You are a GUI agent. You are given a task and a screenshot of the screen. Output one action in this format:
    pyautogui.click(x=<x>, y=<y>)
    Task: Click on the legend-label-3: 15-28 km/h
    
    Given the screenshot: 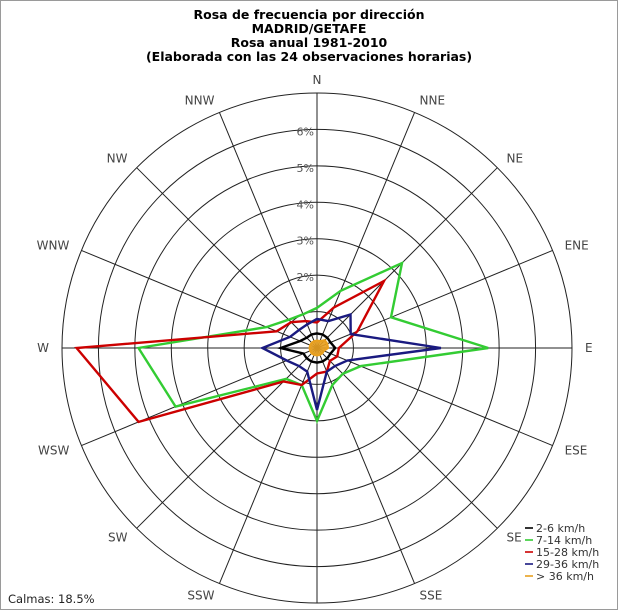 What is the action you would take?
    pyautogui.click(x=567, y=552)
    